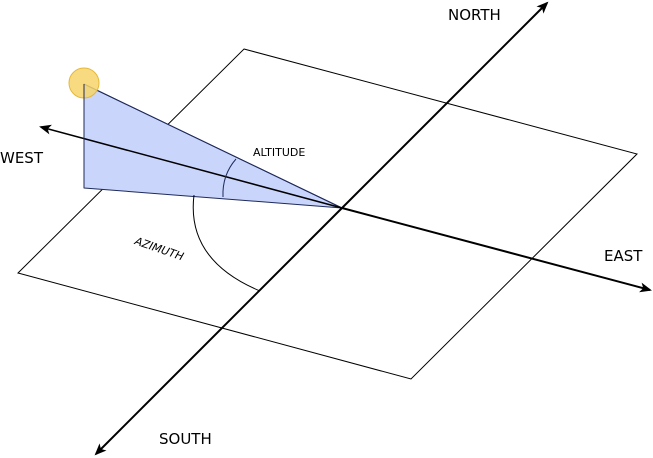  Describe the element at coordinates (22, 158) in the screenshot. I see `west-label: WEST` at that location.